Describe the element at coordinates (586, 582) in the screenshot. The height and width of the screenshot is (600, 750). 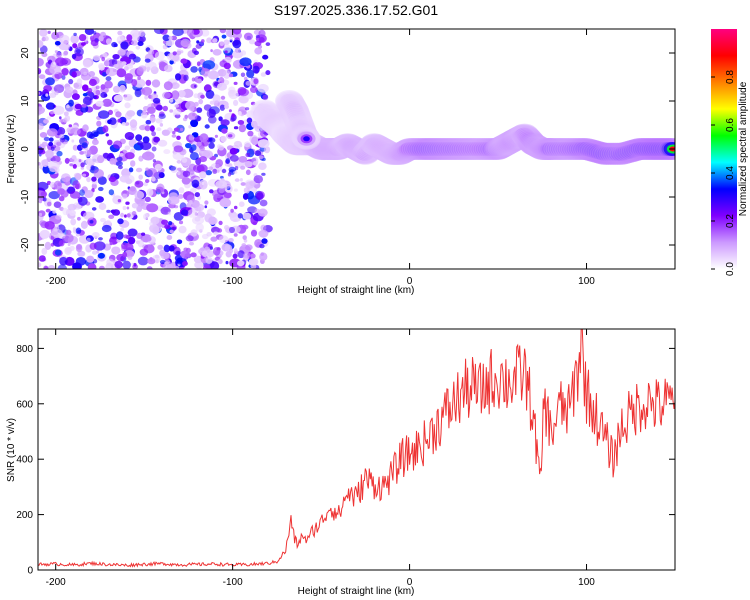
I see `x-tick-label: 100` at that location.